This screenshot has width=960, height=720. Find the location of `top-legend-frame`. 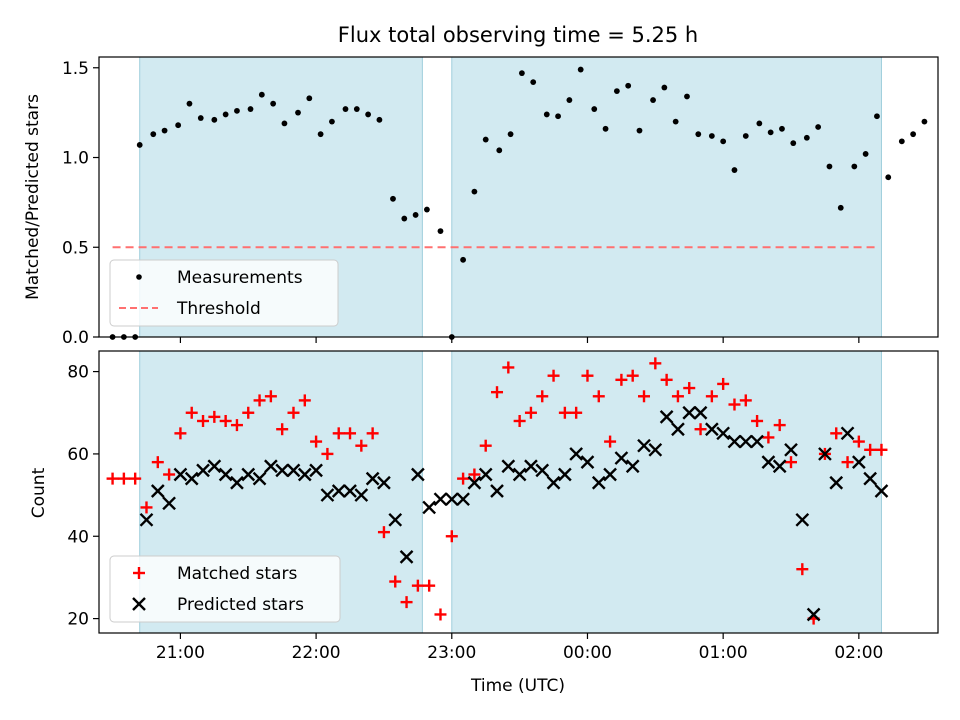

top-legend-frame is located at coordinates (224, 293).